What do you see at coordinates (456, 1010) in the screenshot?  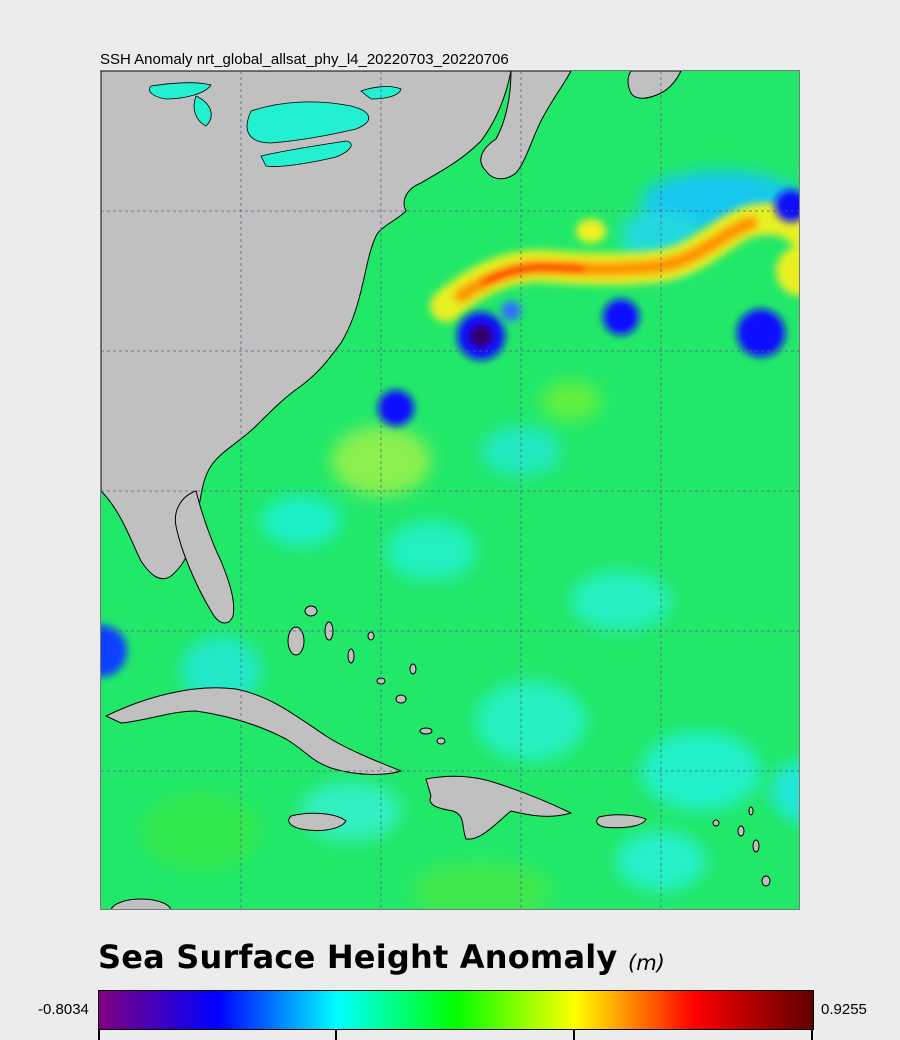 I see `colorbar` at bounding box center [456, 1010].